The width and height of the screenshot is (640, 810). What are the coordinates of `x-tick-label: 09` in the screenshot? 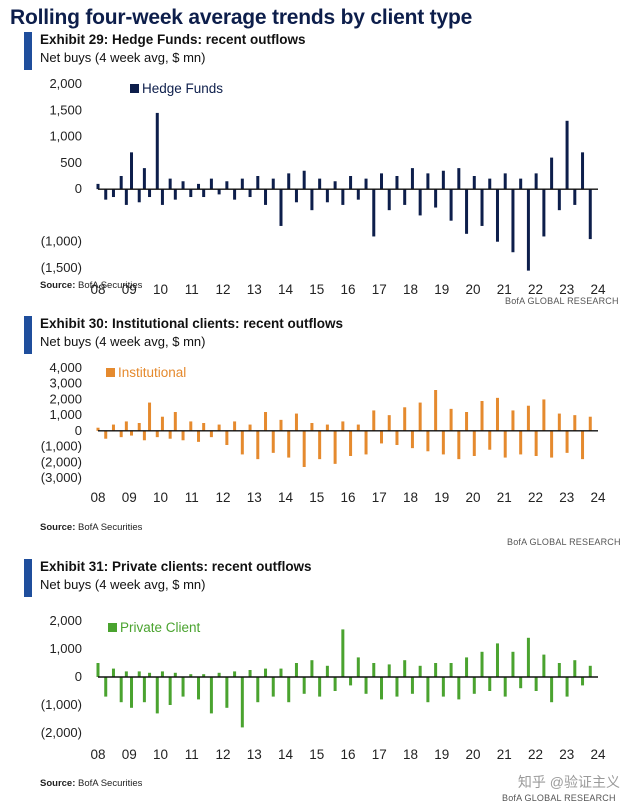 It's located at (129, 289).